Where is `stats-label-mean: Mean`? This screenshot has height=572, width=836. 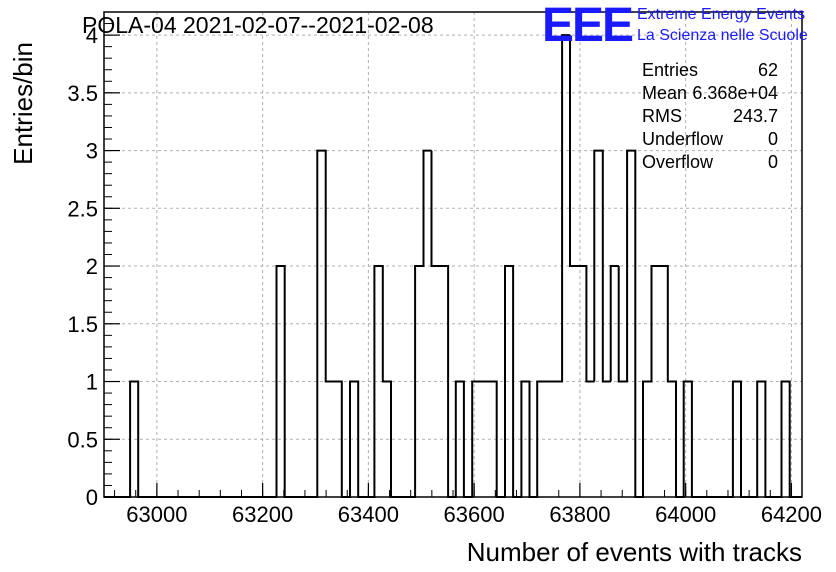
stats-label-mean: Mean is located at coordinates (664, 93).